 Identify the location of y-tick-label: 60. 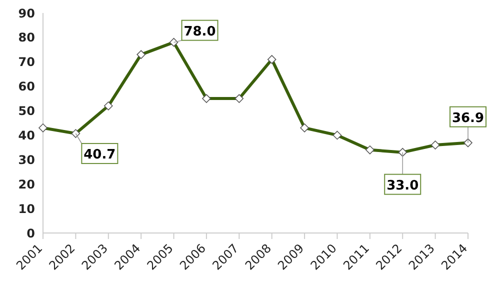
(26, 87).